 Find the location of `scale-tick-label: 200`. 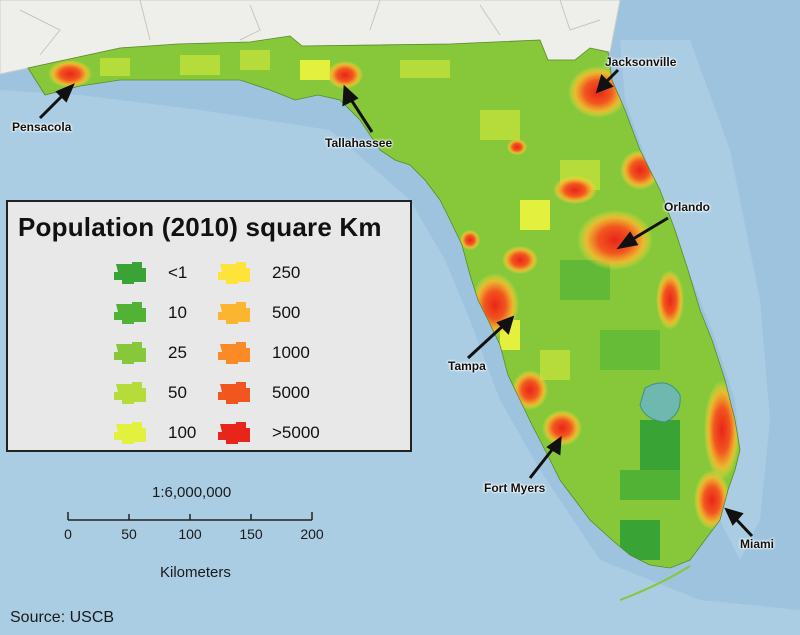

scale-tick-label: 200 is located at coordinates (312, 534).